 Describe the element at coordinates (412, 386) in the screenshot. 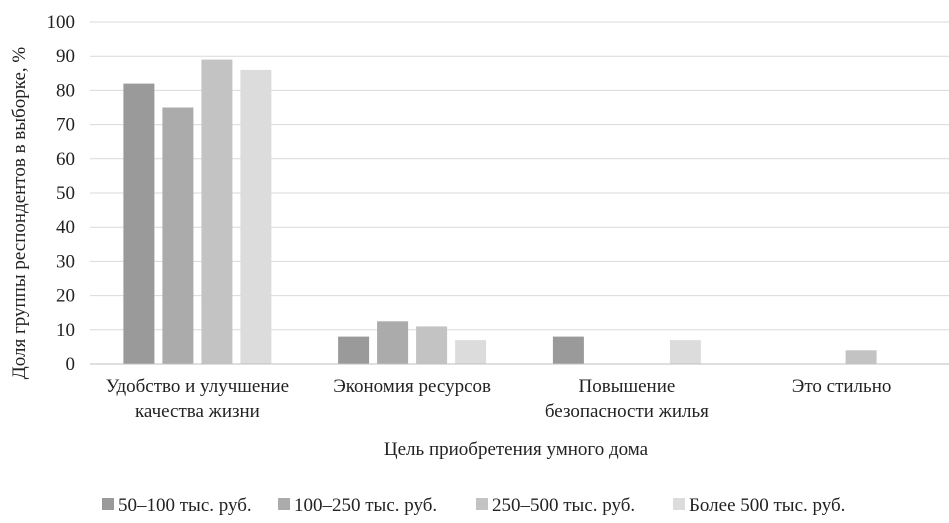

I see `x-category-label: Экономия ресурсов` at that location.